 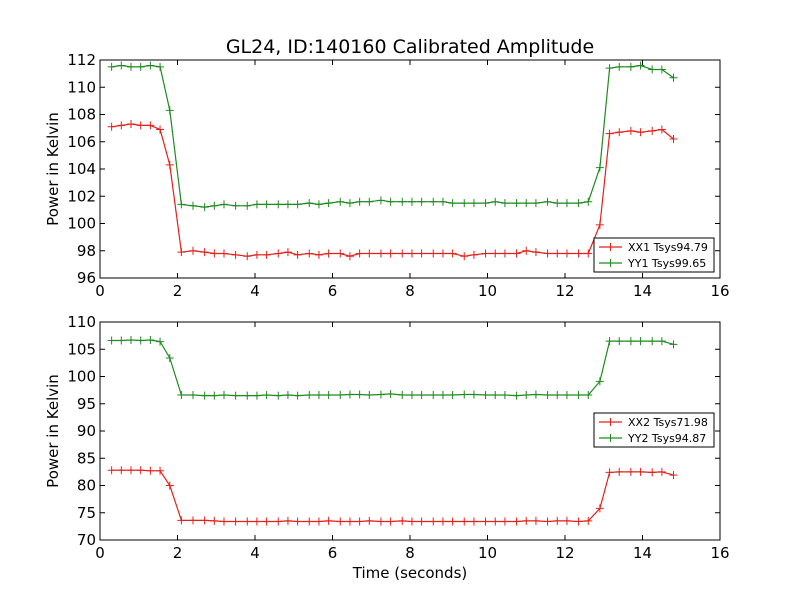 I want to click on chart-title: GL24, ID:140160 Calibrated Amplitude, so click(x=410, y=47).